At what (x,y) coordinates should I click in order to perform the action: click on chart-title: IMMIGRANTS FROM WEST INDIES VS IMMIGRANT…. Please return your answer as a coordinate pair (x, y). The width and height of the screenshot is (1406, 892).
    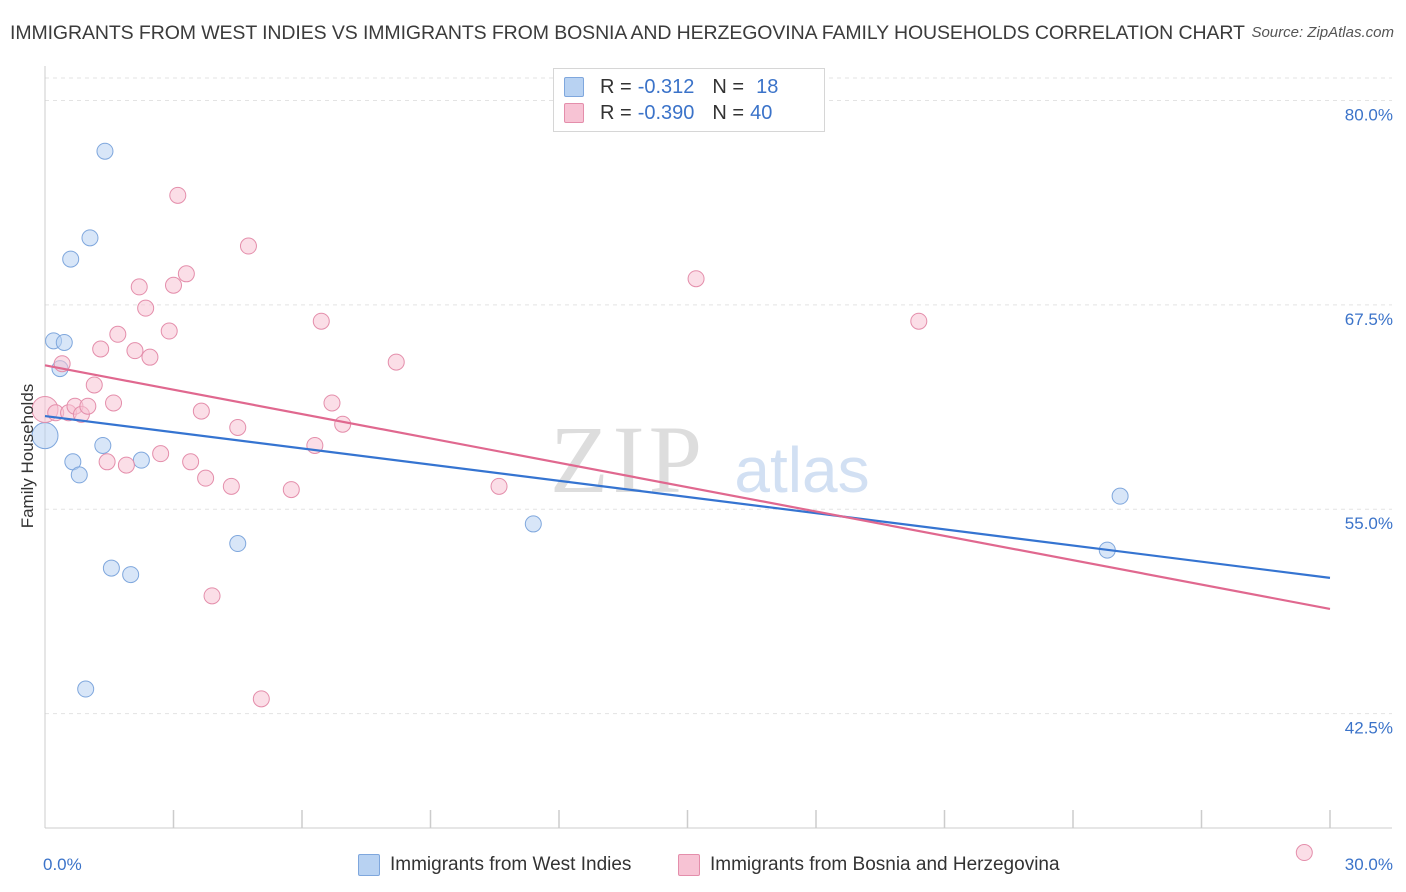
    Looking at the image, I should click on (627, 33).